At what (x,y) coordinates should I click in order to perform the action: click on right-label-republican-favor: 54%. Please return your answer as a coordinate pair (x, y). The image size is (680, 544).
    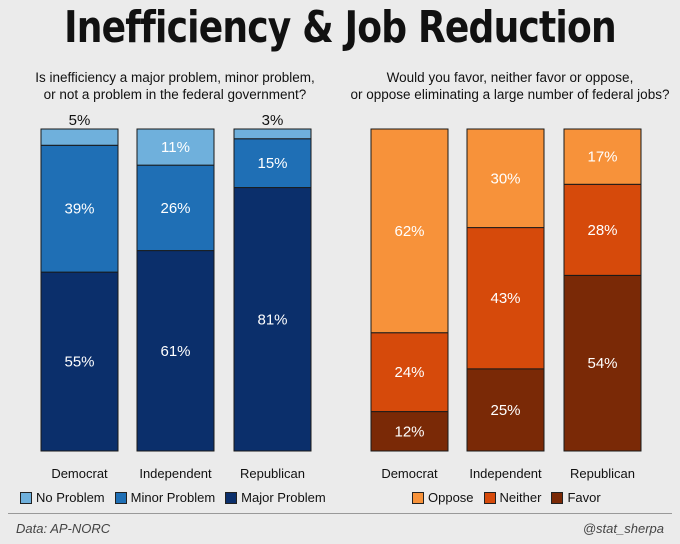
    Looking at the image, I should click on (602, 363).